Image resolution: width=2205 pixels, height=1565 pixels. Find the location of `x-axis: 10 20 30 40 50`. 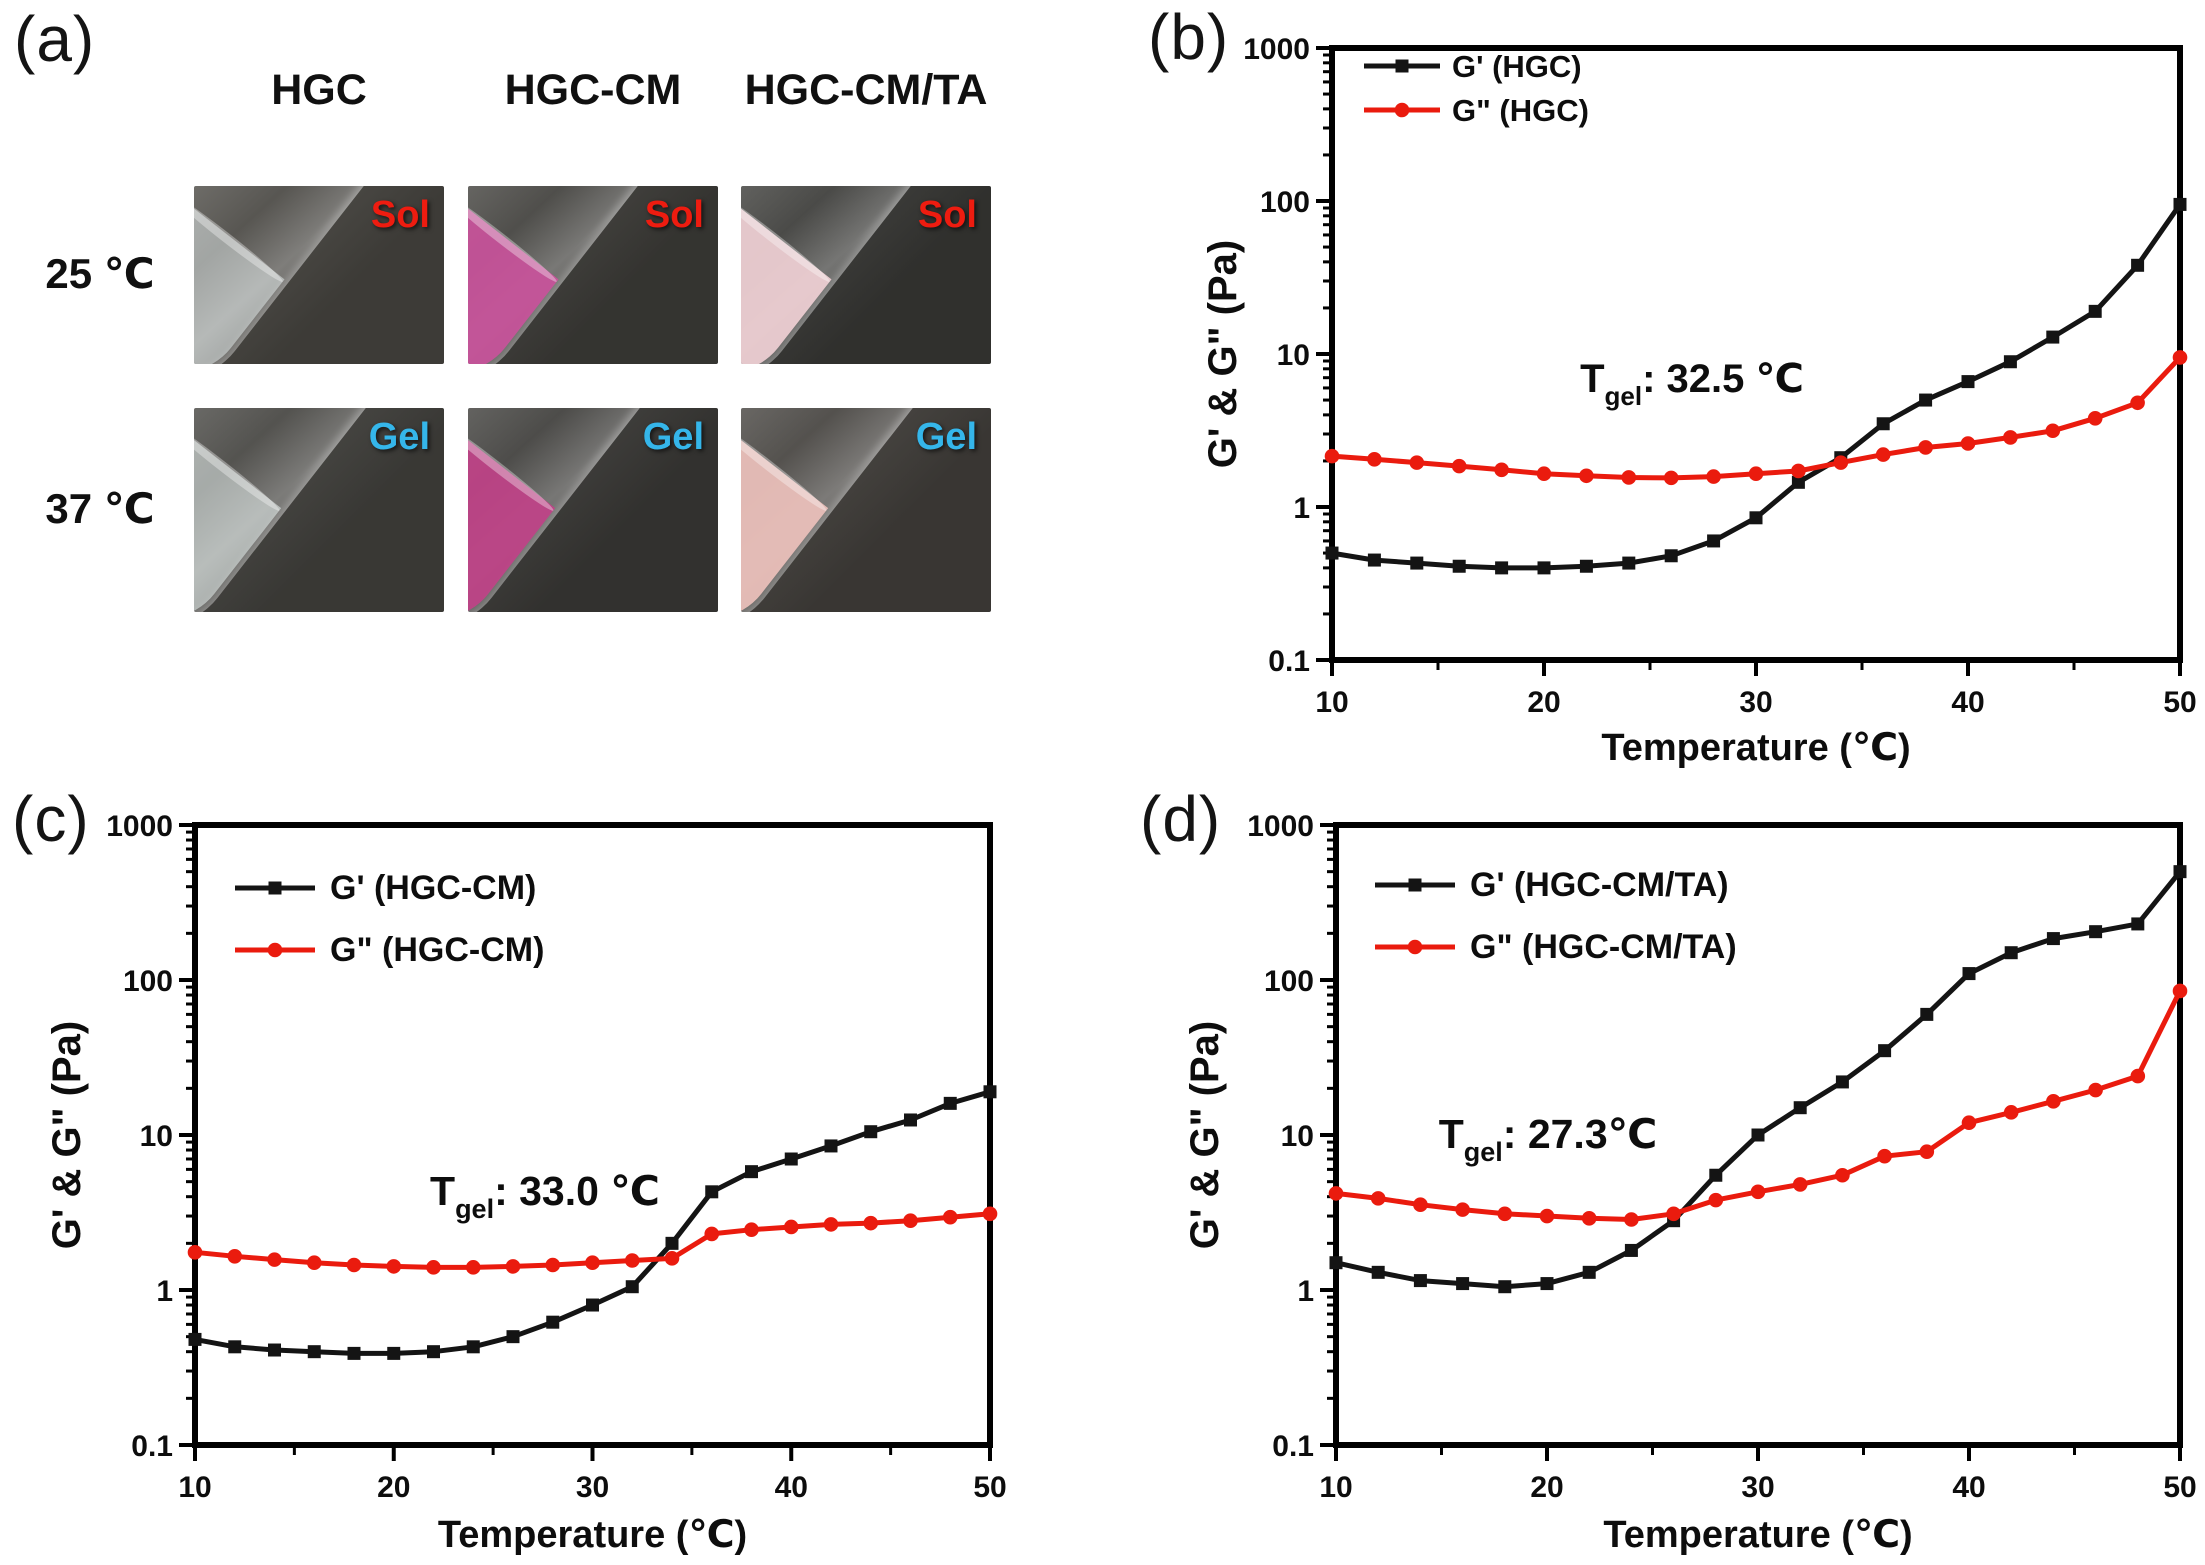

x-axis: 10 20 30 40 50 is located at coordinates (1758, 1474).